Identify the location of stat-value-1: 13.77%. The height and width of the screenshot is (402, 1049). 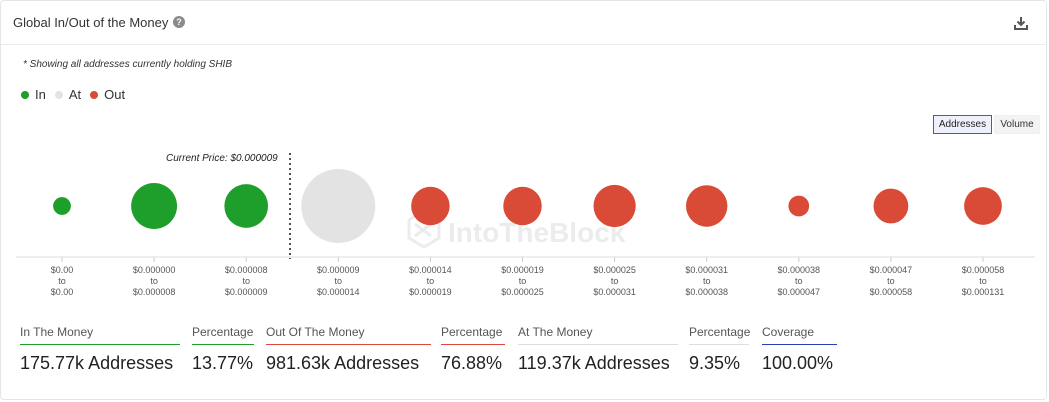
(223, 363).